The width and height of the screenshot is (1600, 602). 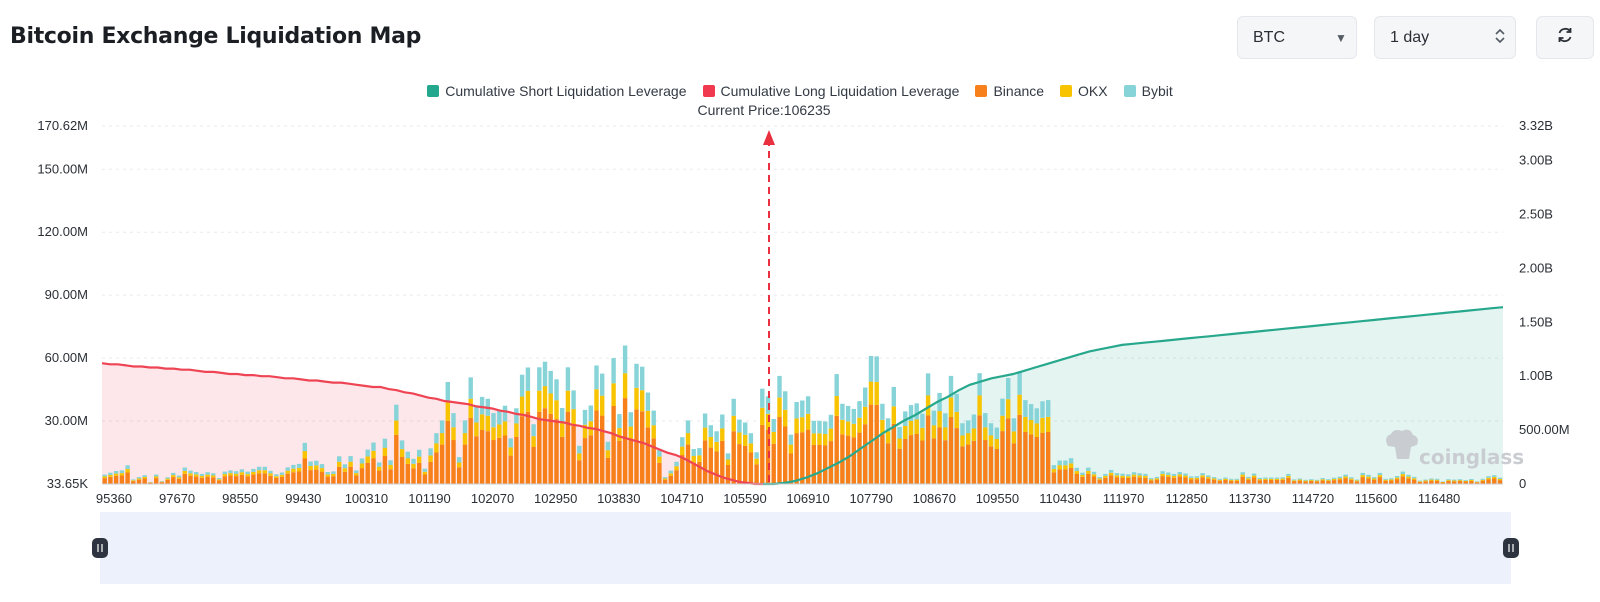 I want to click on refresh-button, so click(x=1565, y=37).